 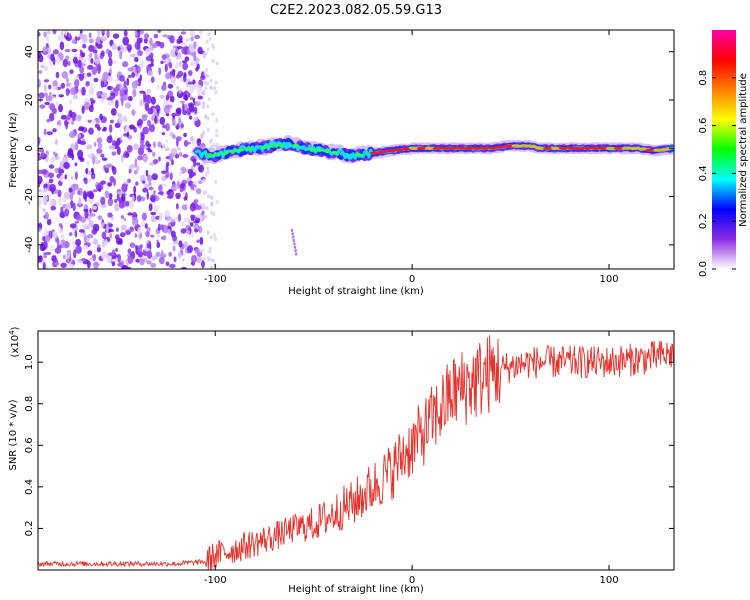 What do you see at coordinates (356, 589) in the screenshot?
I see `snr-x-axis-label: Height of straight line (km)` at bounding box center [356, 589].